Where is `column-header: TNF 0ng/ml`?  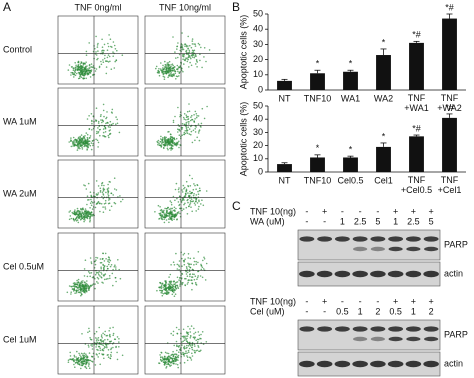 column-header: TNF 0ng/ml is located at coordinates (97, 7).